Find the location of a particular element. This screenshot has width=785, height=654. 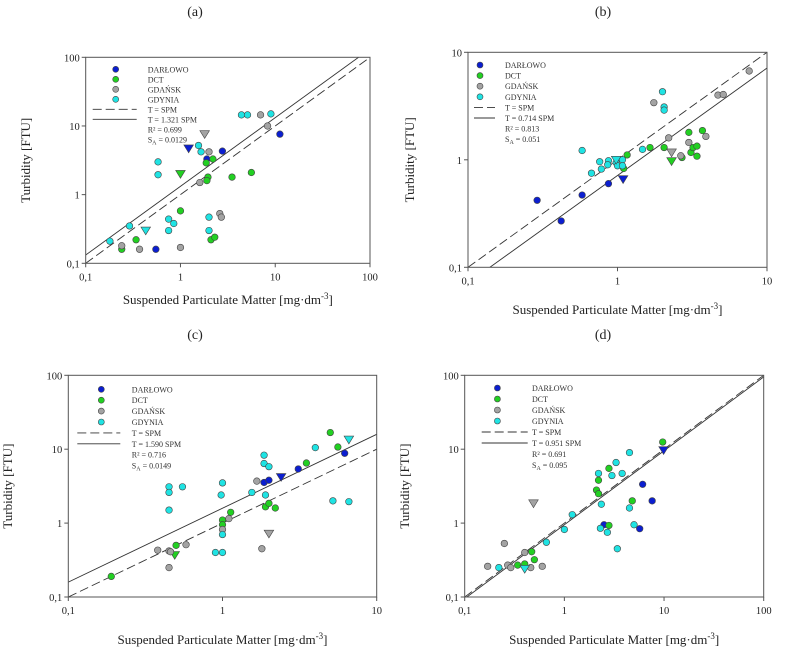

legend-label: DARŁOWO is located at coordinates (525, 65).